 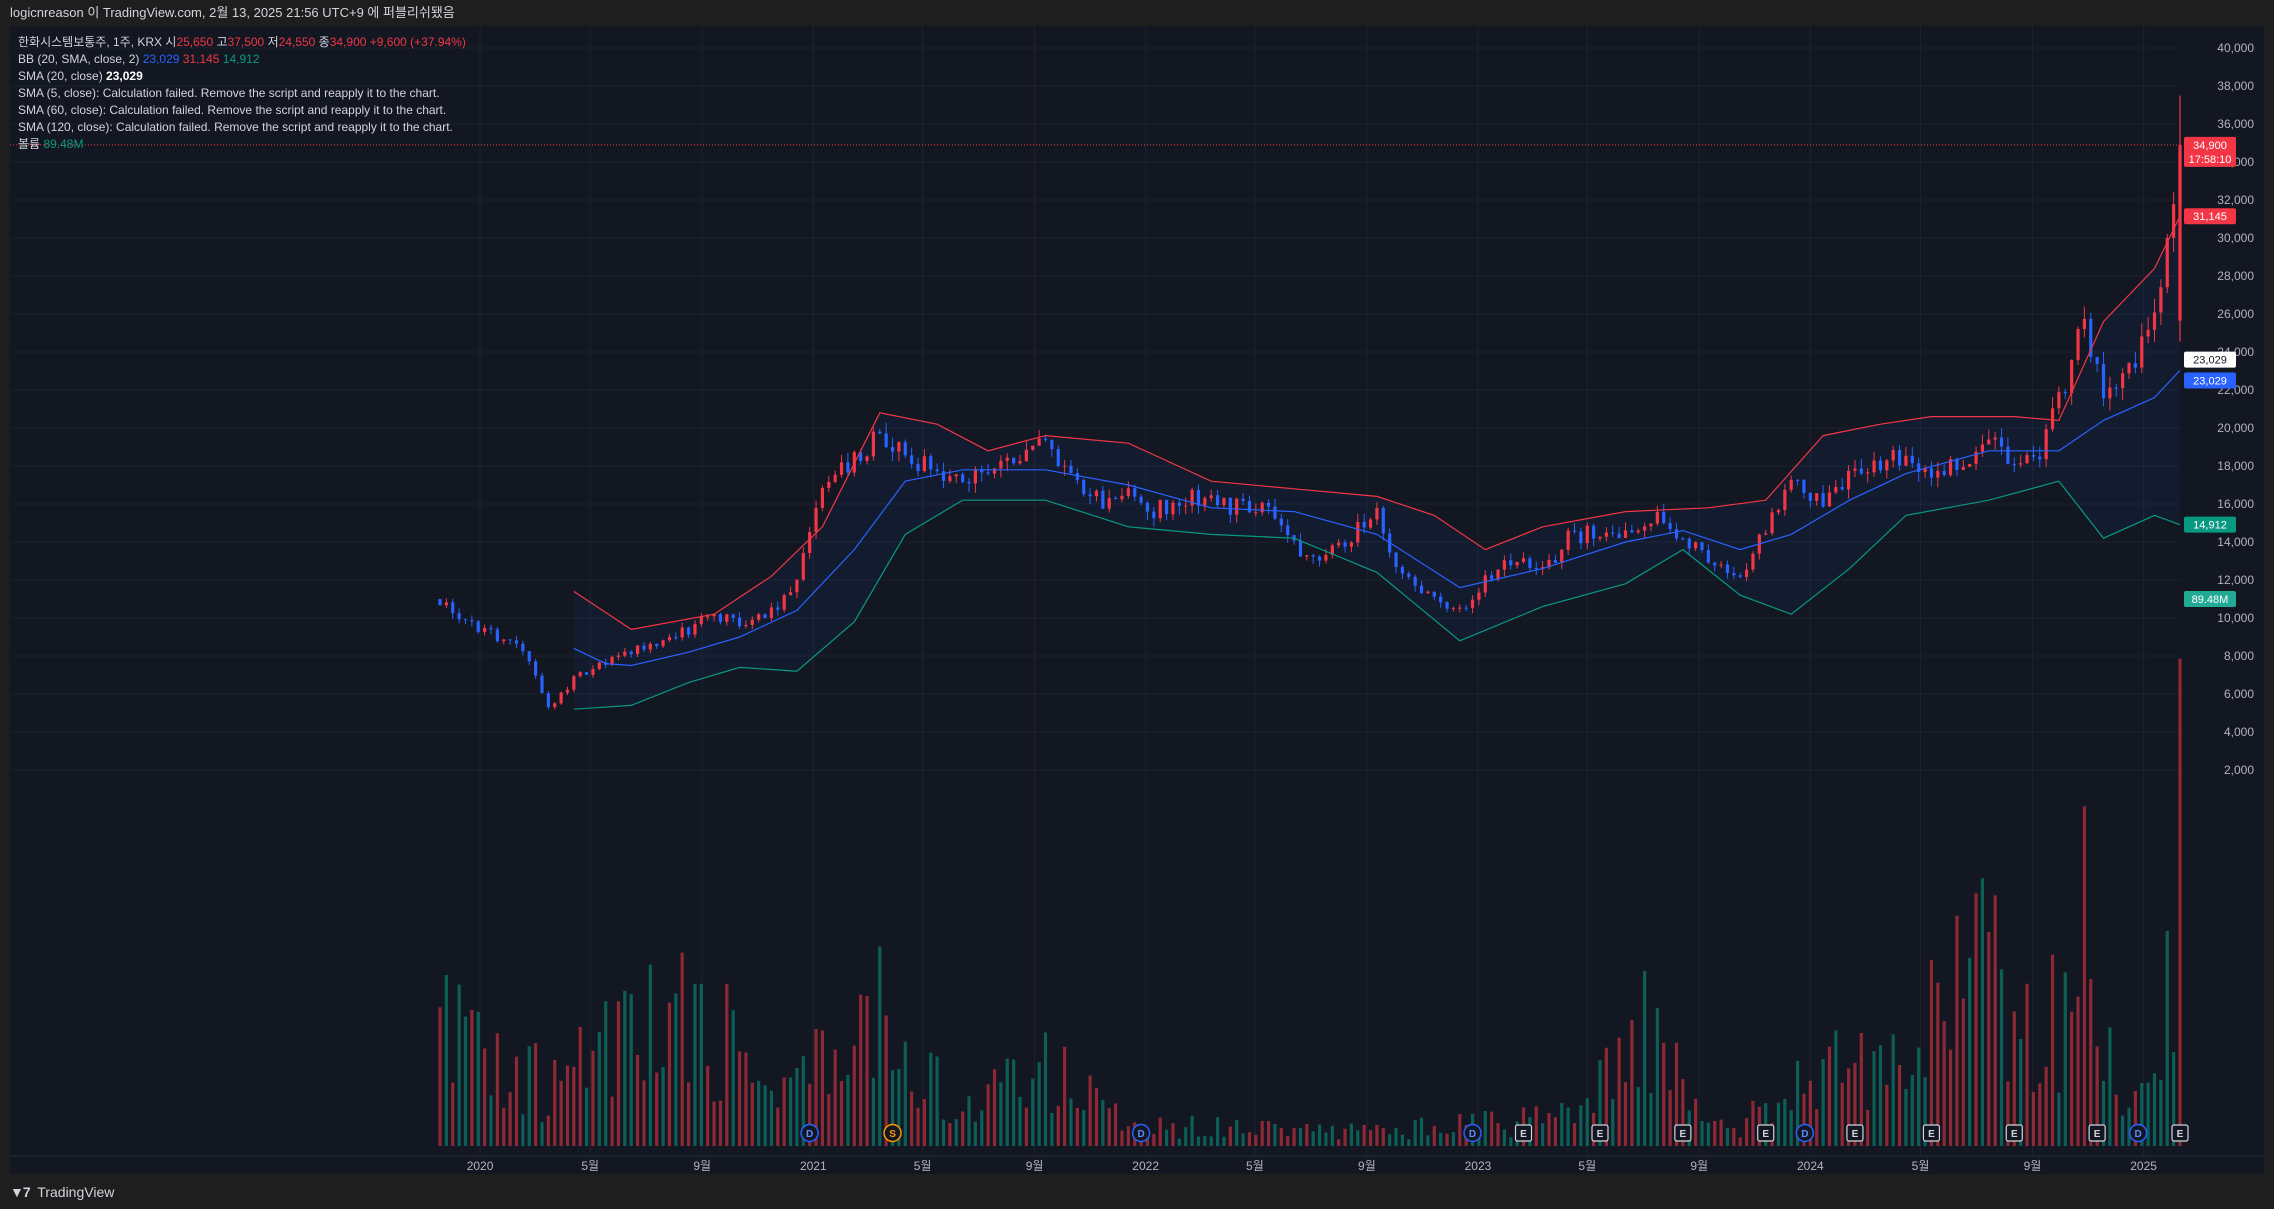 I want to click on volume-label: 볼륨, so click(x=29, y=144).